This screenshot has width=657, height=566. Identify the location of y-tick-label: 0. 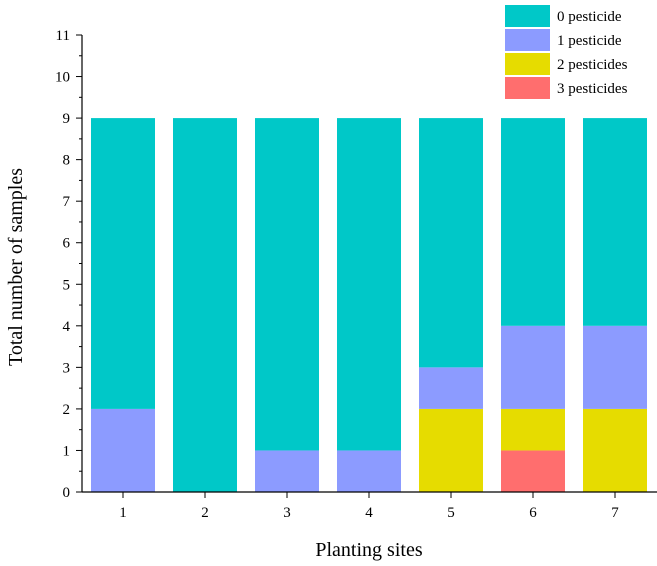
(67, 493).